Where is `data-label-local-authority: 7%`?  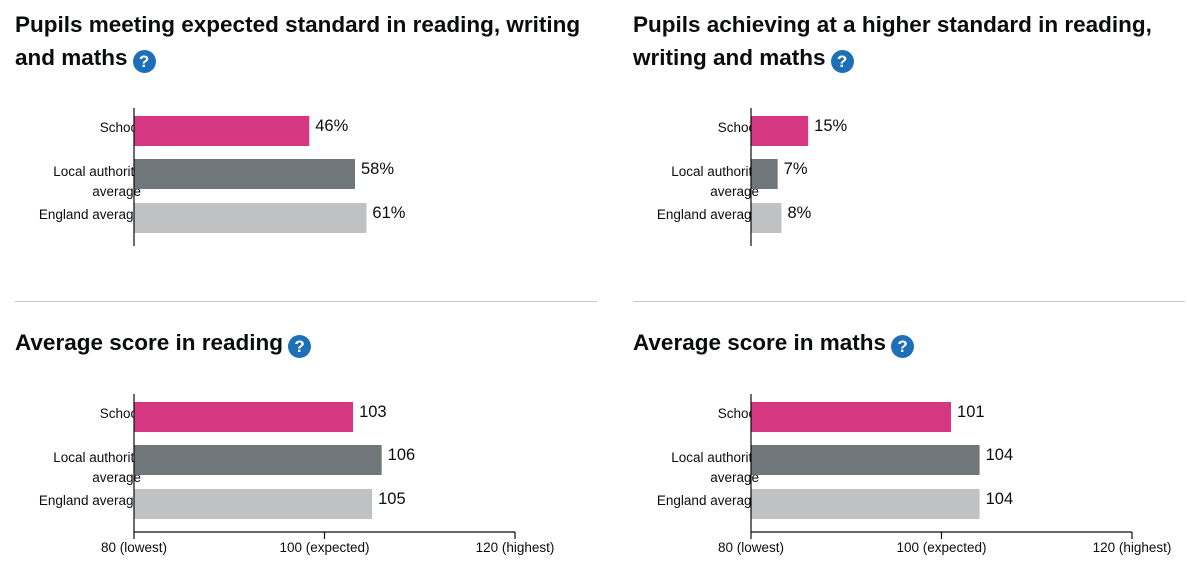 data-label-local-authority: 7% is located at coordinates (796, 169).